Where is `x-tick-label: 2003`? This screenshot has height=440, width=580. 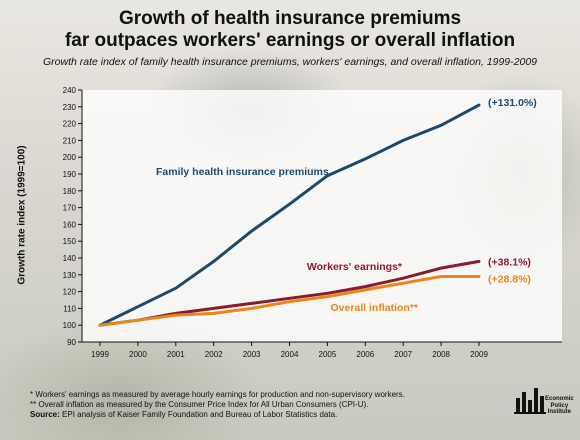 x-tick-label: 2003 is located at coordinates (252, 354).